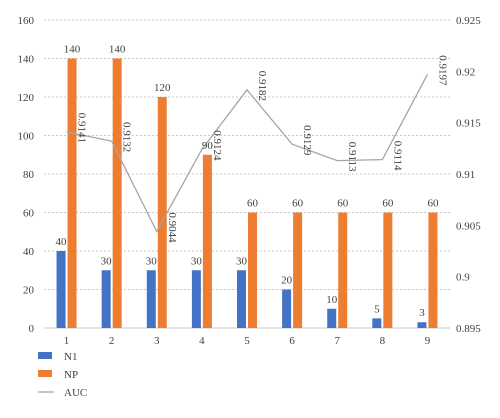 The height and width of the screenshot is (418, 500). I want to click on auc-label: 0.9132, so click(127, 137).